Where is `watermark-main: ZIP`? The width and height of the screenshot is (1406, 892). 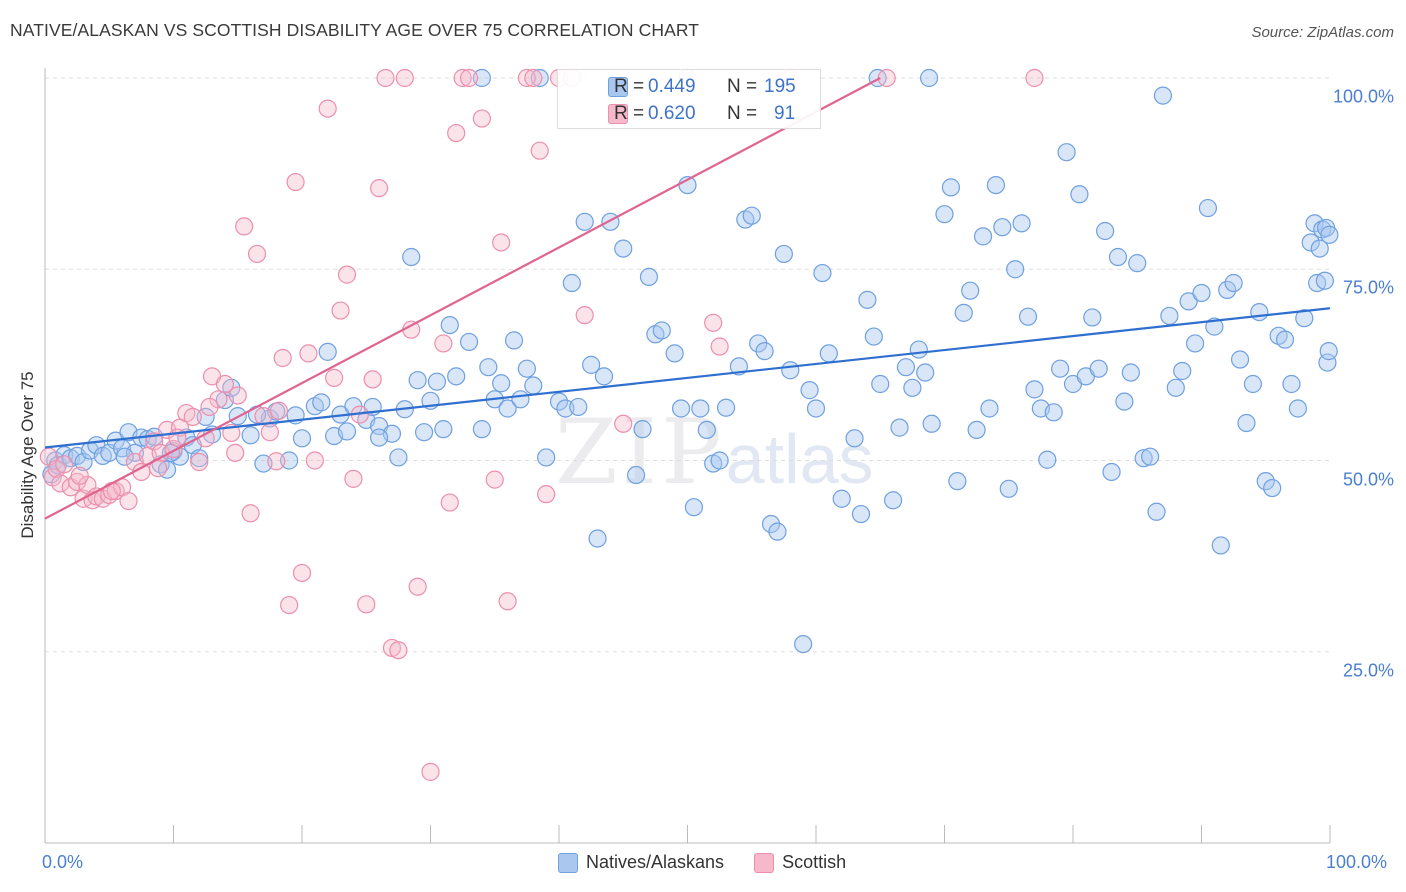 watermark-main: ZIP is located at coordinates (640, 452).